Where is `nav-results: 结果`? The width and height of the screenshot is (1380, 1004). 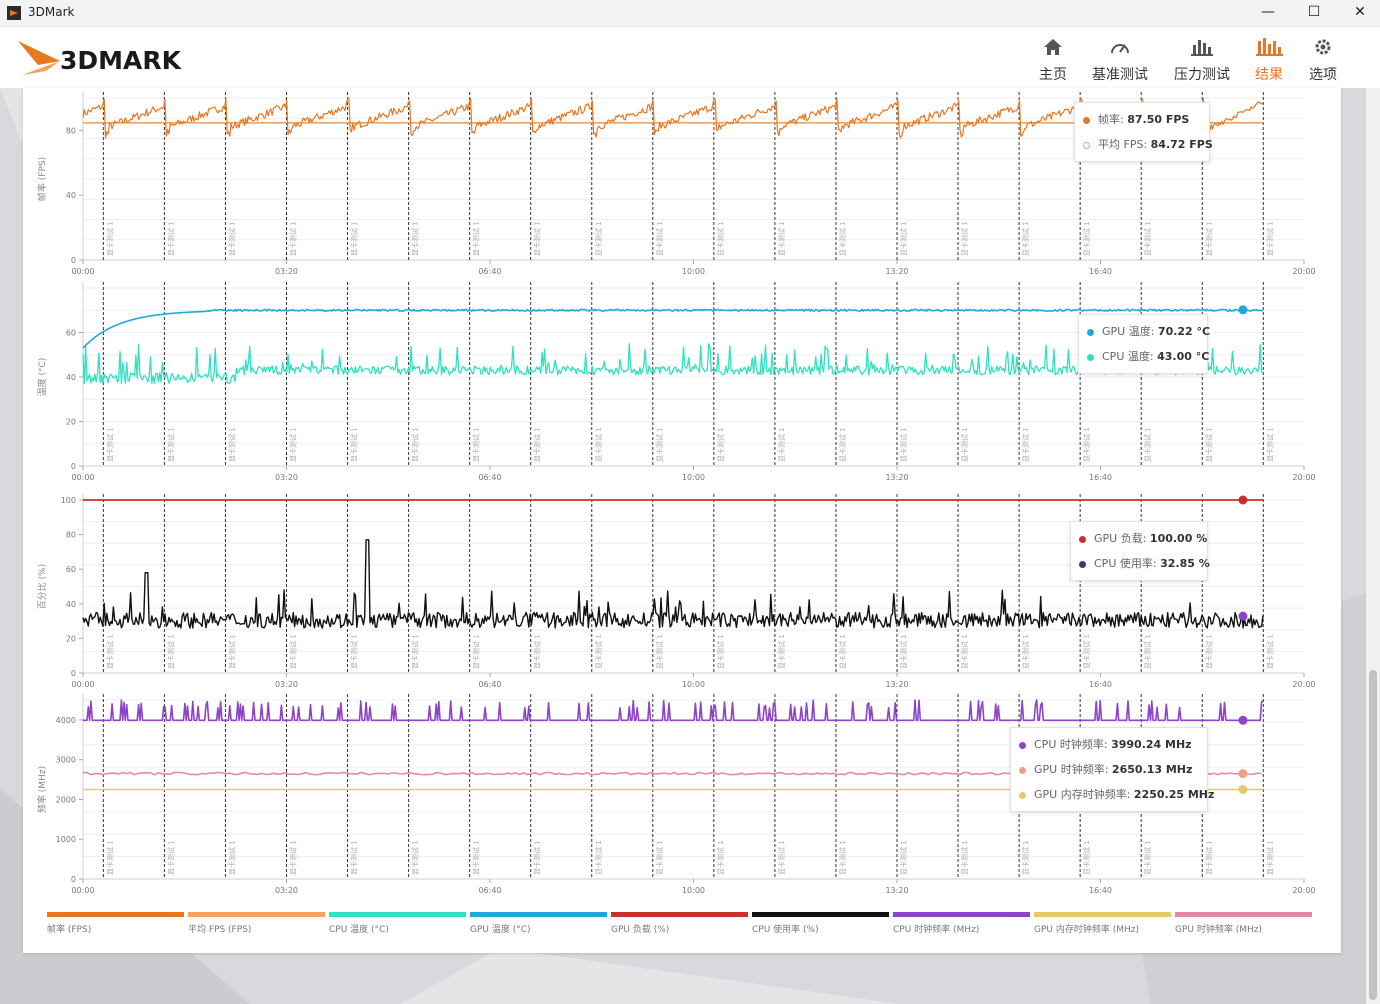
nav-results: 结果 is located at coordinates (1269, 57).